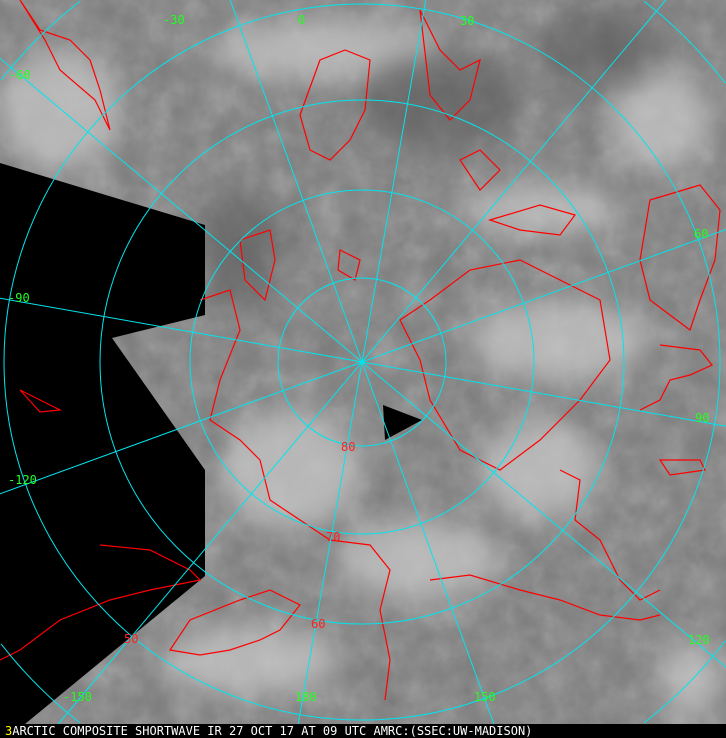 This screenshot has height=738, width=726. What do you see at coordinates (402, 422) in the screenshot?
I see `no-data-wedge` at bounding box center [402, 422].